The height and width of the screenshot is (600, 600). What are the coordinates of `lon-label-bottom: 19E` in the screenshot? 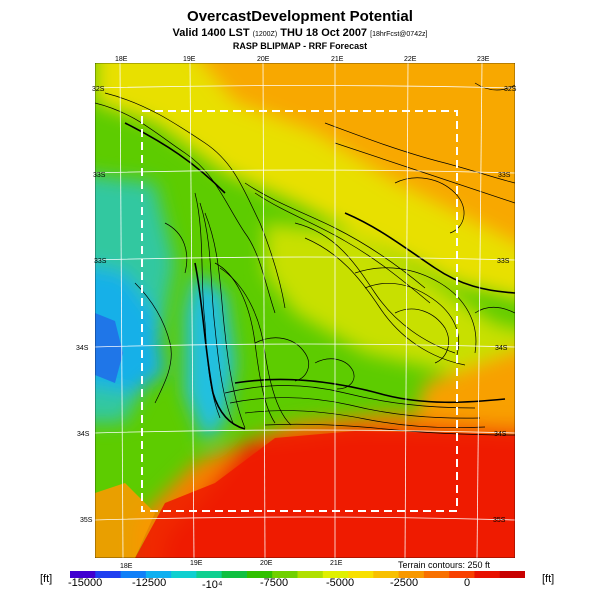 It's located at (196, 563).